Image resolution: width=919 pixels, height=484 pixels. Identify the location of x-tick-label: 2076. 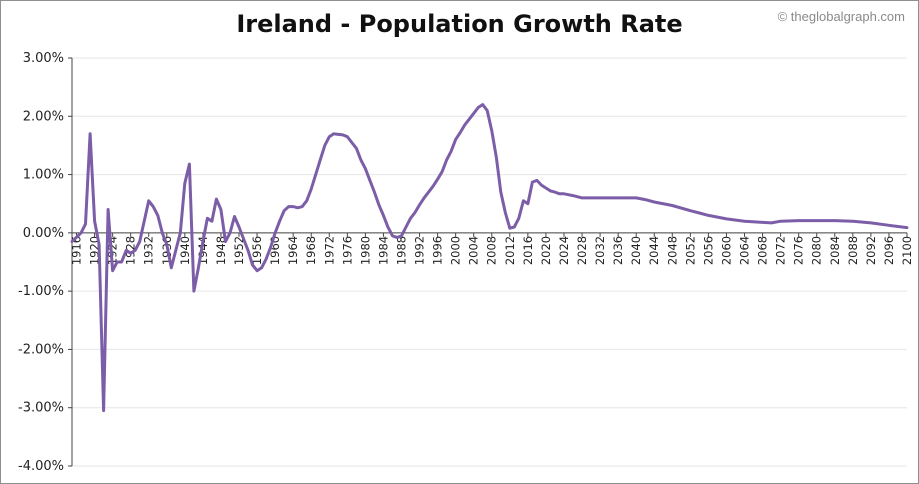
(799, 250).